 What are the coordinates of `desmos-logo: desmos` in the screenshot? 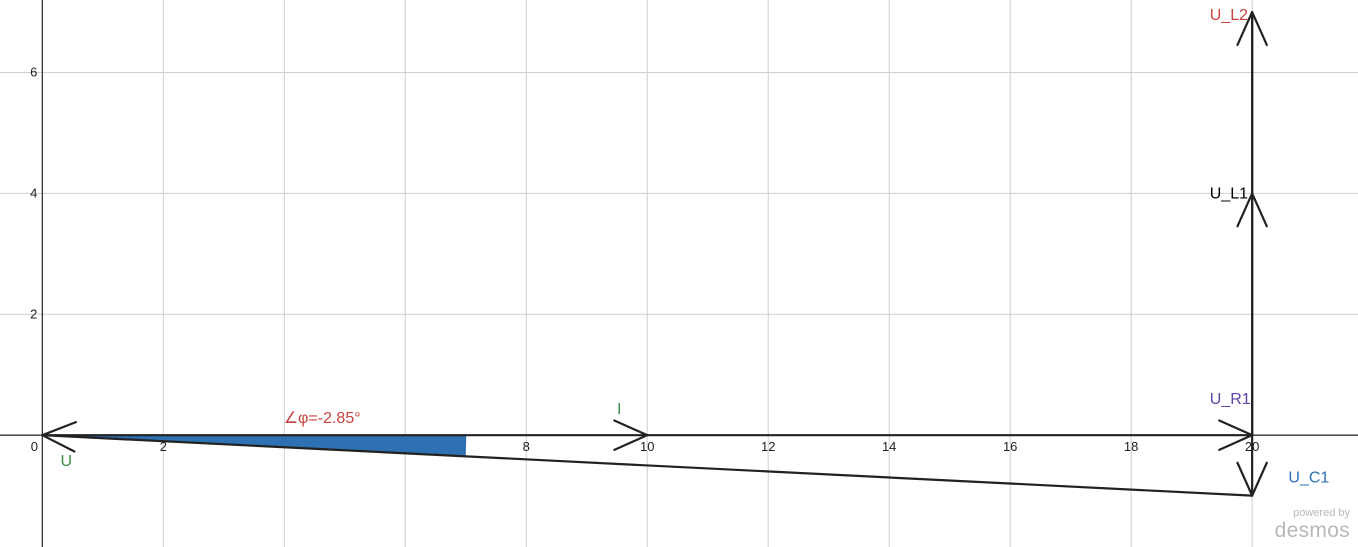 It's located at (1312, 530).